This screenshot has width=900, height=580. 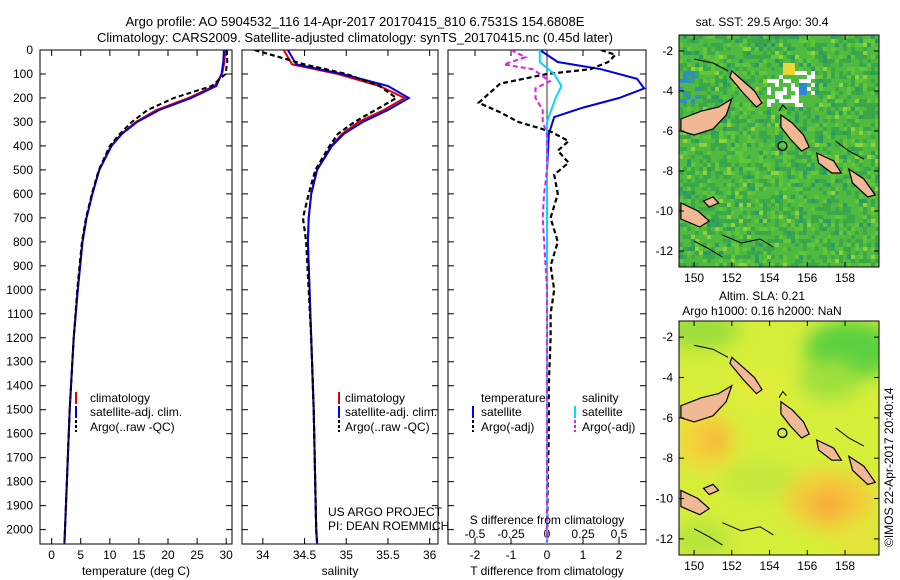 I want to click on legend-label-argo: Argo(..raw -QC), so click(x=132, y=427).